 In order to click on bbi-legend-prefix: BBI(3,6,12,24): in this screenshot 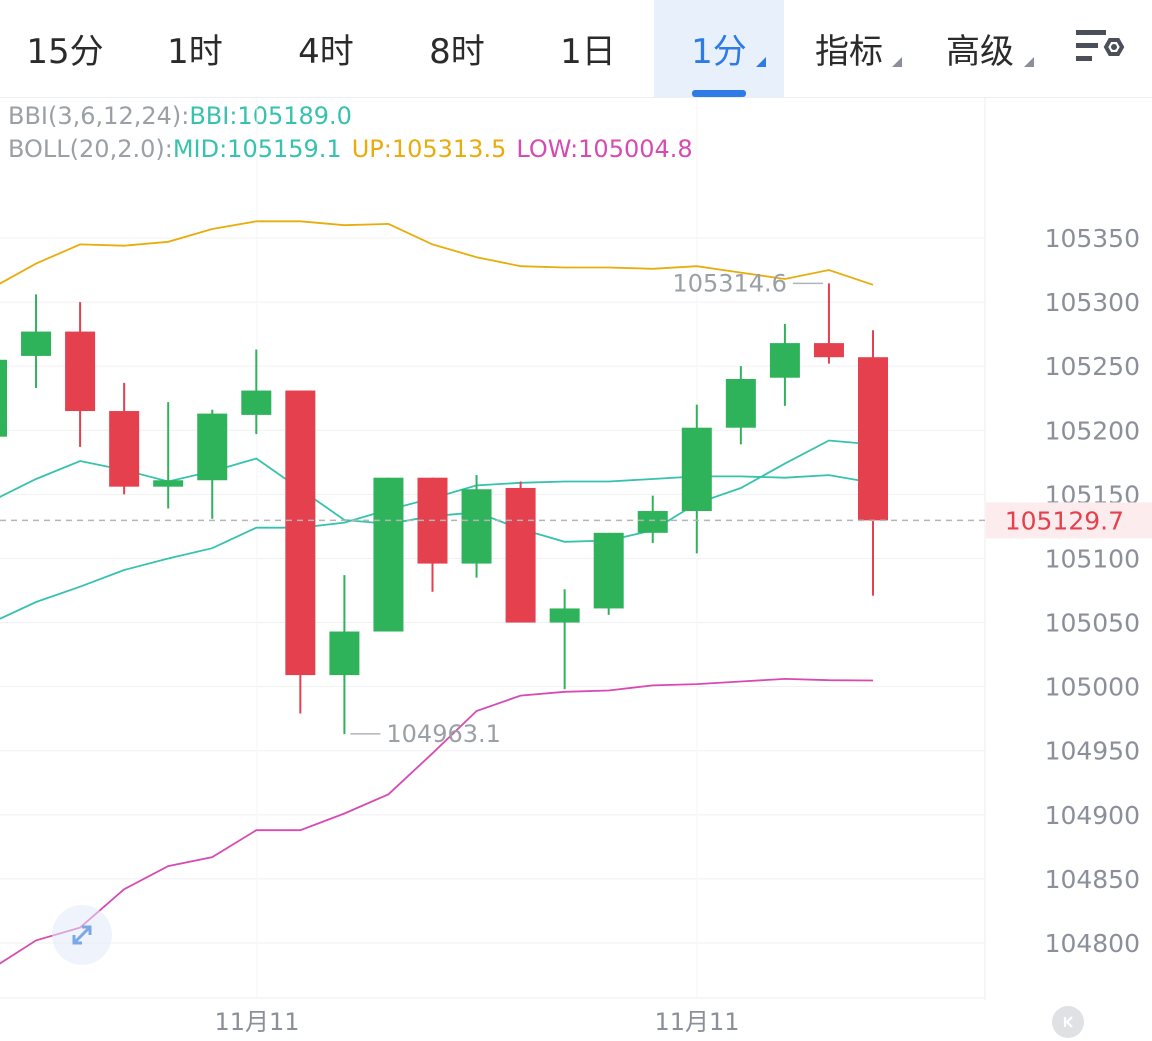, I will do `click(99, 116)`.